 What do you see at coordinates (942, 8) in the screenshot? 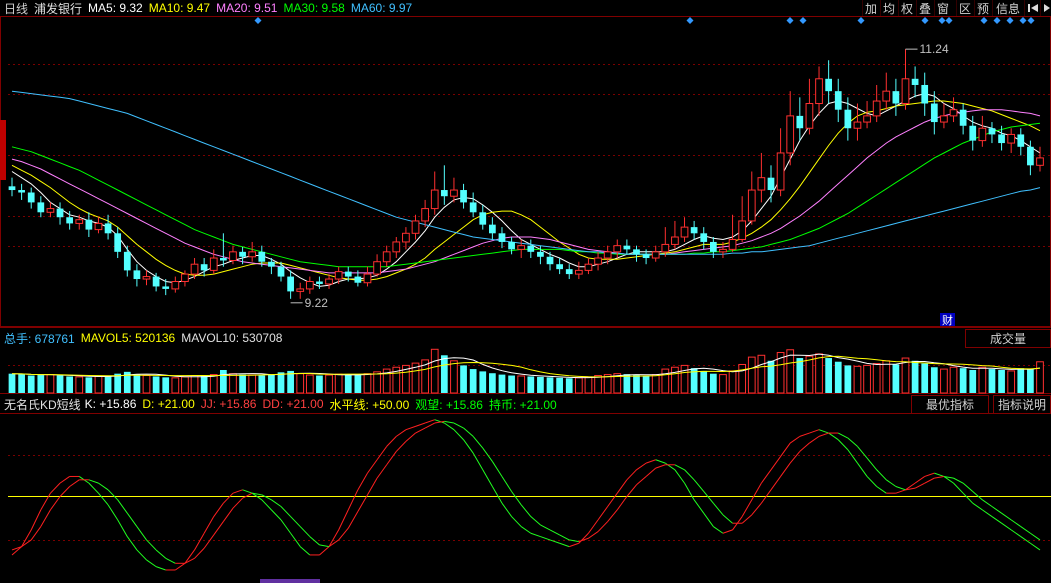
I see `toolbar-btn-window: 窗` at bounding box center [942, 8].